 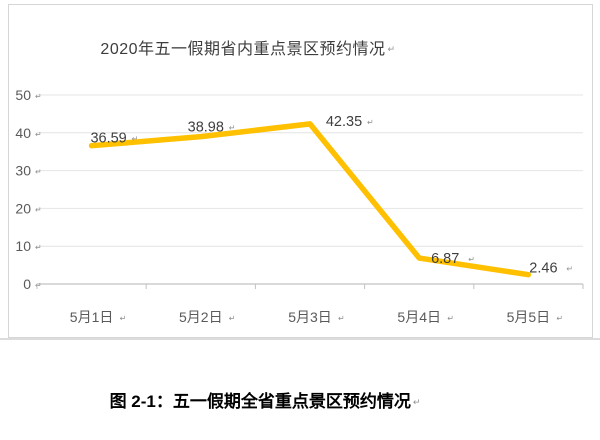 I want to click on data-point-label: 36.59, so click(x=108, y=139).